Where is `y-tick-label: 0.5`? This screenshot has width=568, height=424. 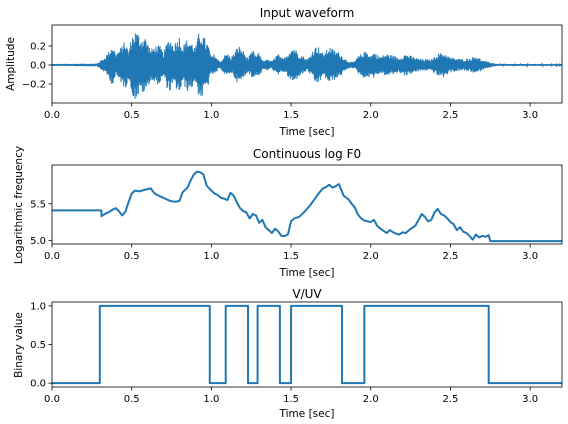 y-tick-label: 0.5 is located at coordinates (38, 345).